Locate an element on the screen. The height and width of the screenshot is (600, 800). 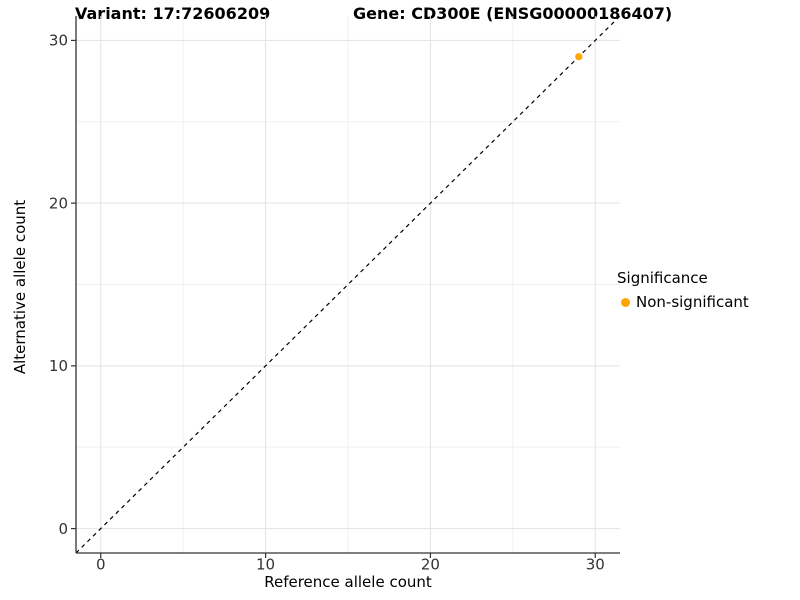
y-tick-label: 10 is located at coordinates (58, 366).